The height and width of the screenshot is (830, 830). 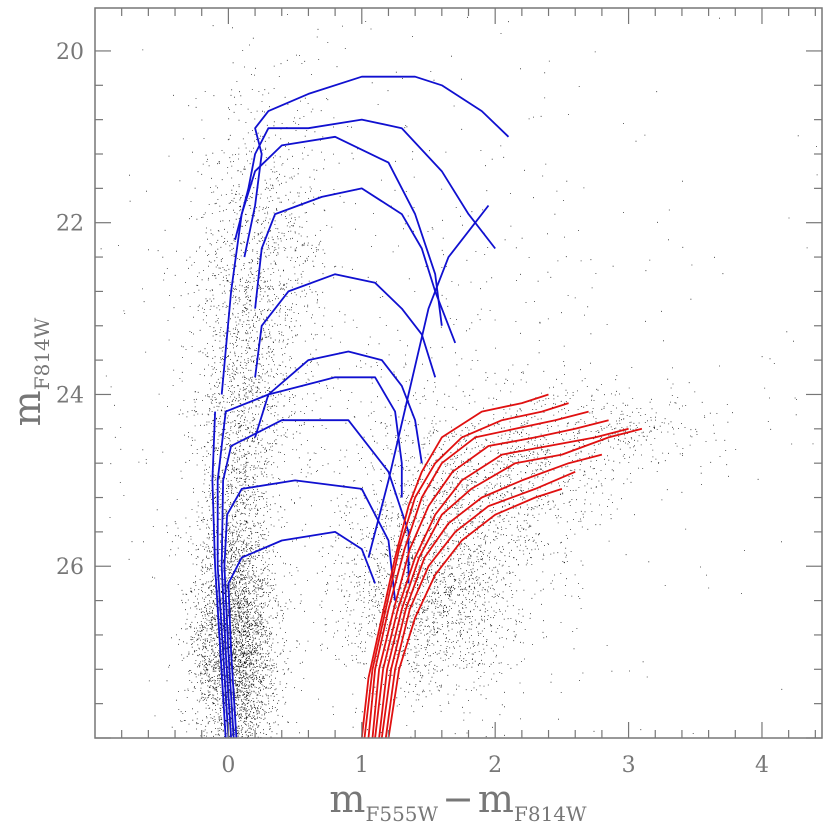 What do you see at coordinates (232, 406) in the screenshot?
I see `point-cloud-blue-plume` at bounding box center [232, 406].